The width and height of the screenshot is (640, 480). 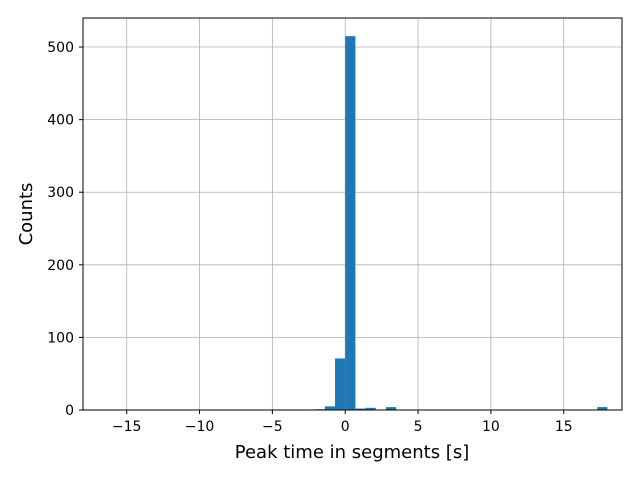 I want to click on y-tick-label: 300, so click(x=60, y=193).